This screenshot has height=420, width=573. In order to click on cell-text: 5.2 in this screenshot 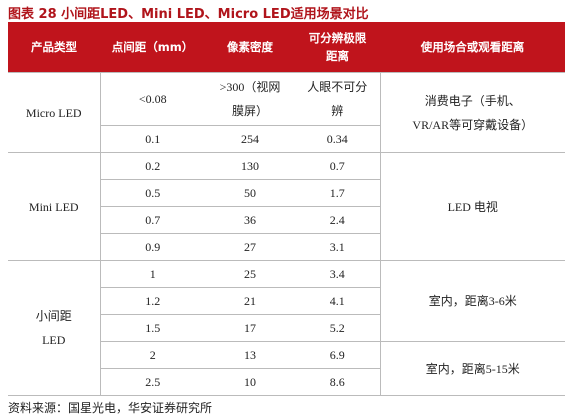, I will do `click(337, 328)`.